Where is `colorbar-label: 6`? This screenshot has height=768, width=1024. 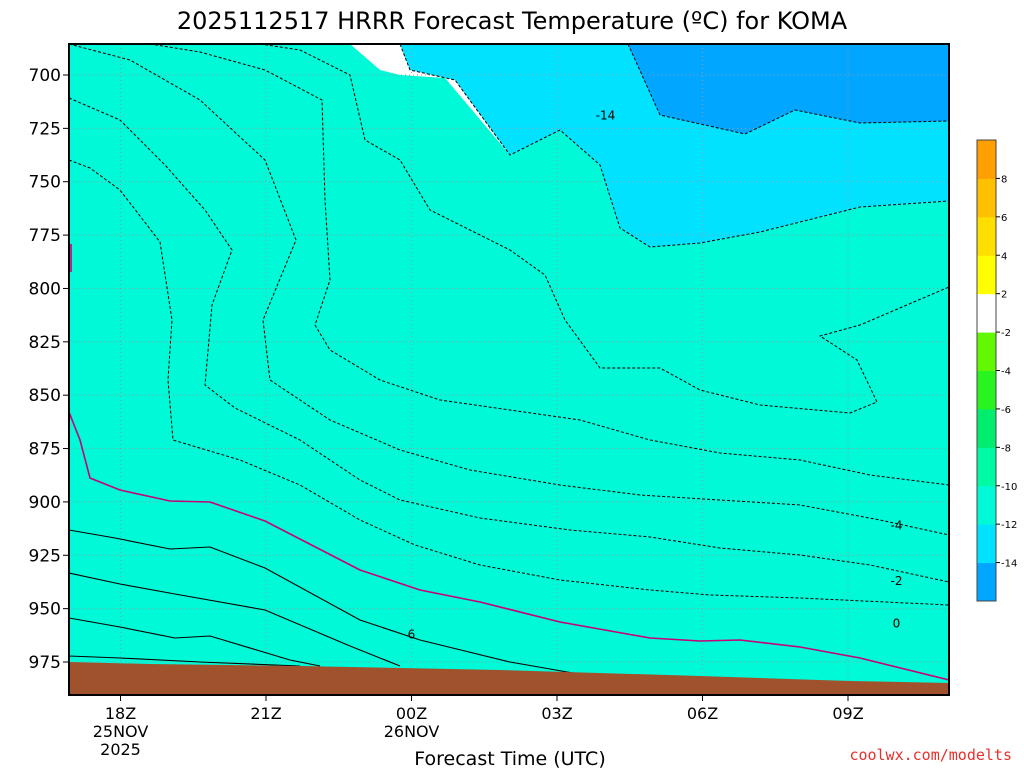 colorbar-label: 6 is located at coordinates (1004, 218).